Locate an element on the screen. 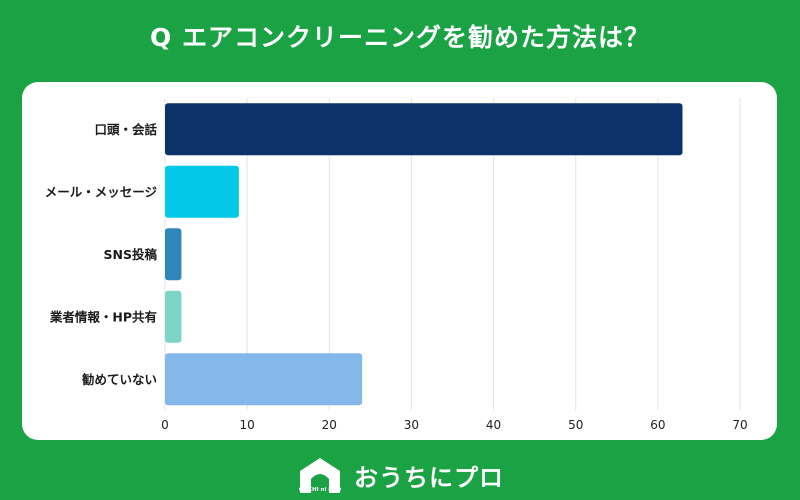 This screenshot has width=800, height=500. x-tick-labels: 0 10 20 30 40 50 60 70 is located at coordinates (454, 425).